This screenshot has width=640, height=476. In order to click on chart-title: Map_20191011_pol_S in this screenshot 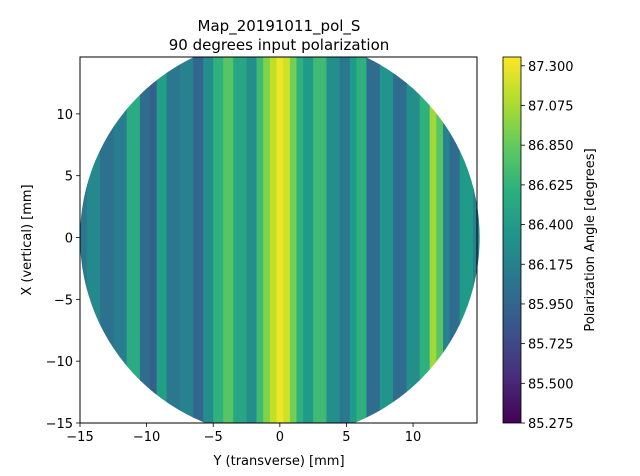, I will do `click(279, 26)`.